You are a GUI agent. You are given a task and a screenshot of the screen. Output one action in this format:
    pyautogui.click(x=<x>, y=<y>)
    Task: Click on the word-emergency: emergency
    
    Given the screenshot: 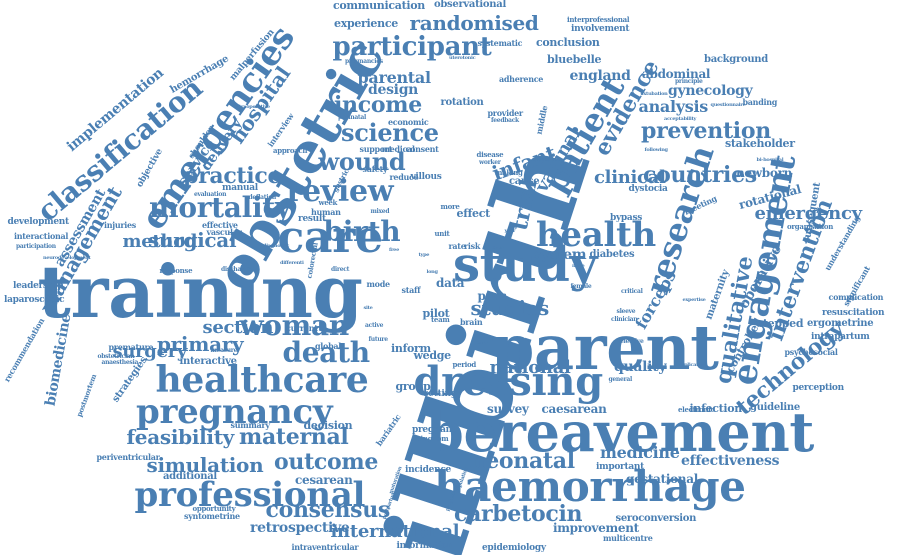 What is the action you would take?
    pyautogui.click(x=808, y=213)
    